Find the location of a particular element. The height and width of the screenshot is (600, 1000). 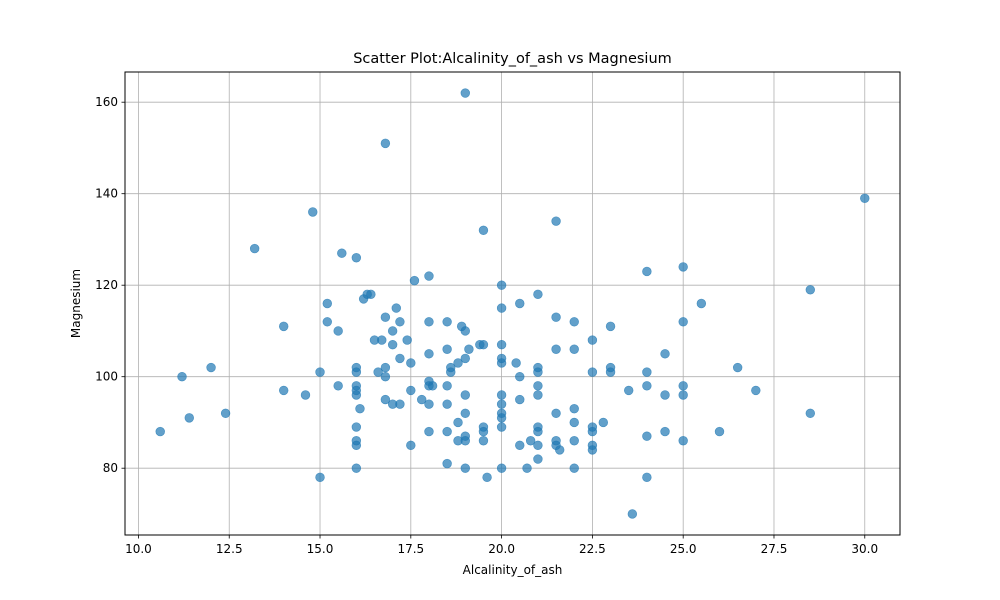

x-tick-label: 20.0 is located at coordinates (501, 549).